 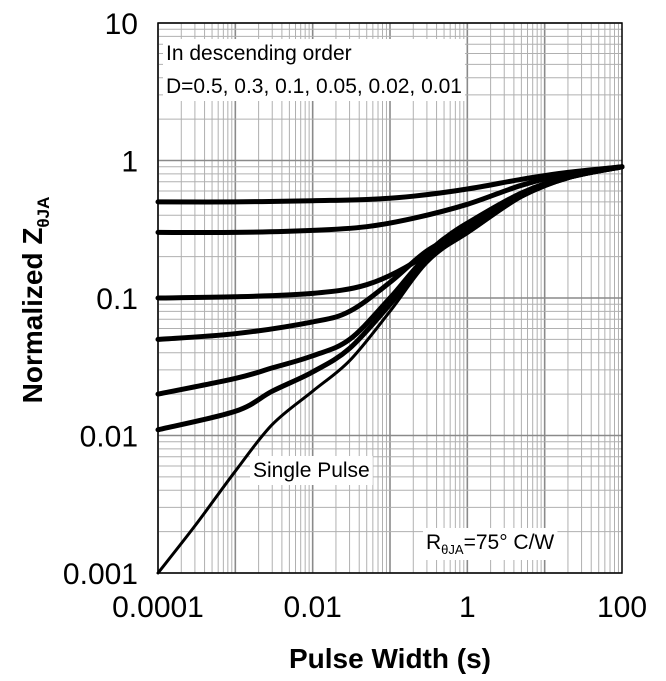 I want to click on annotation-r-theta-ja: RθJA=75° C/W, so click(x=490, y=544).